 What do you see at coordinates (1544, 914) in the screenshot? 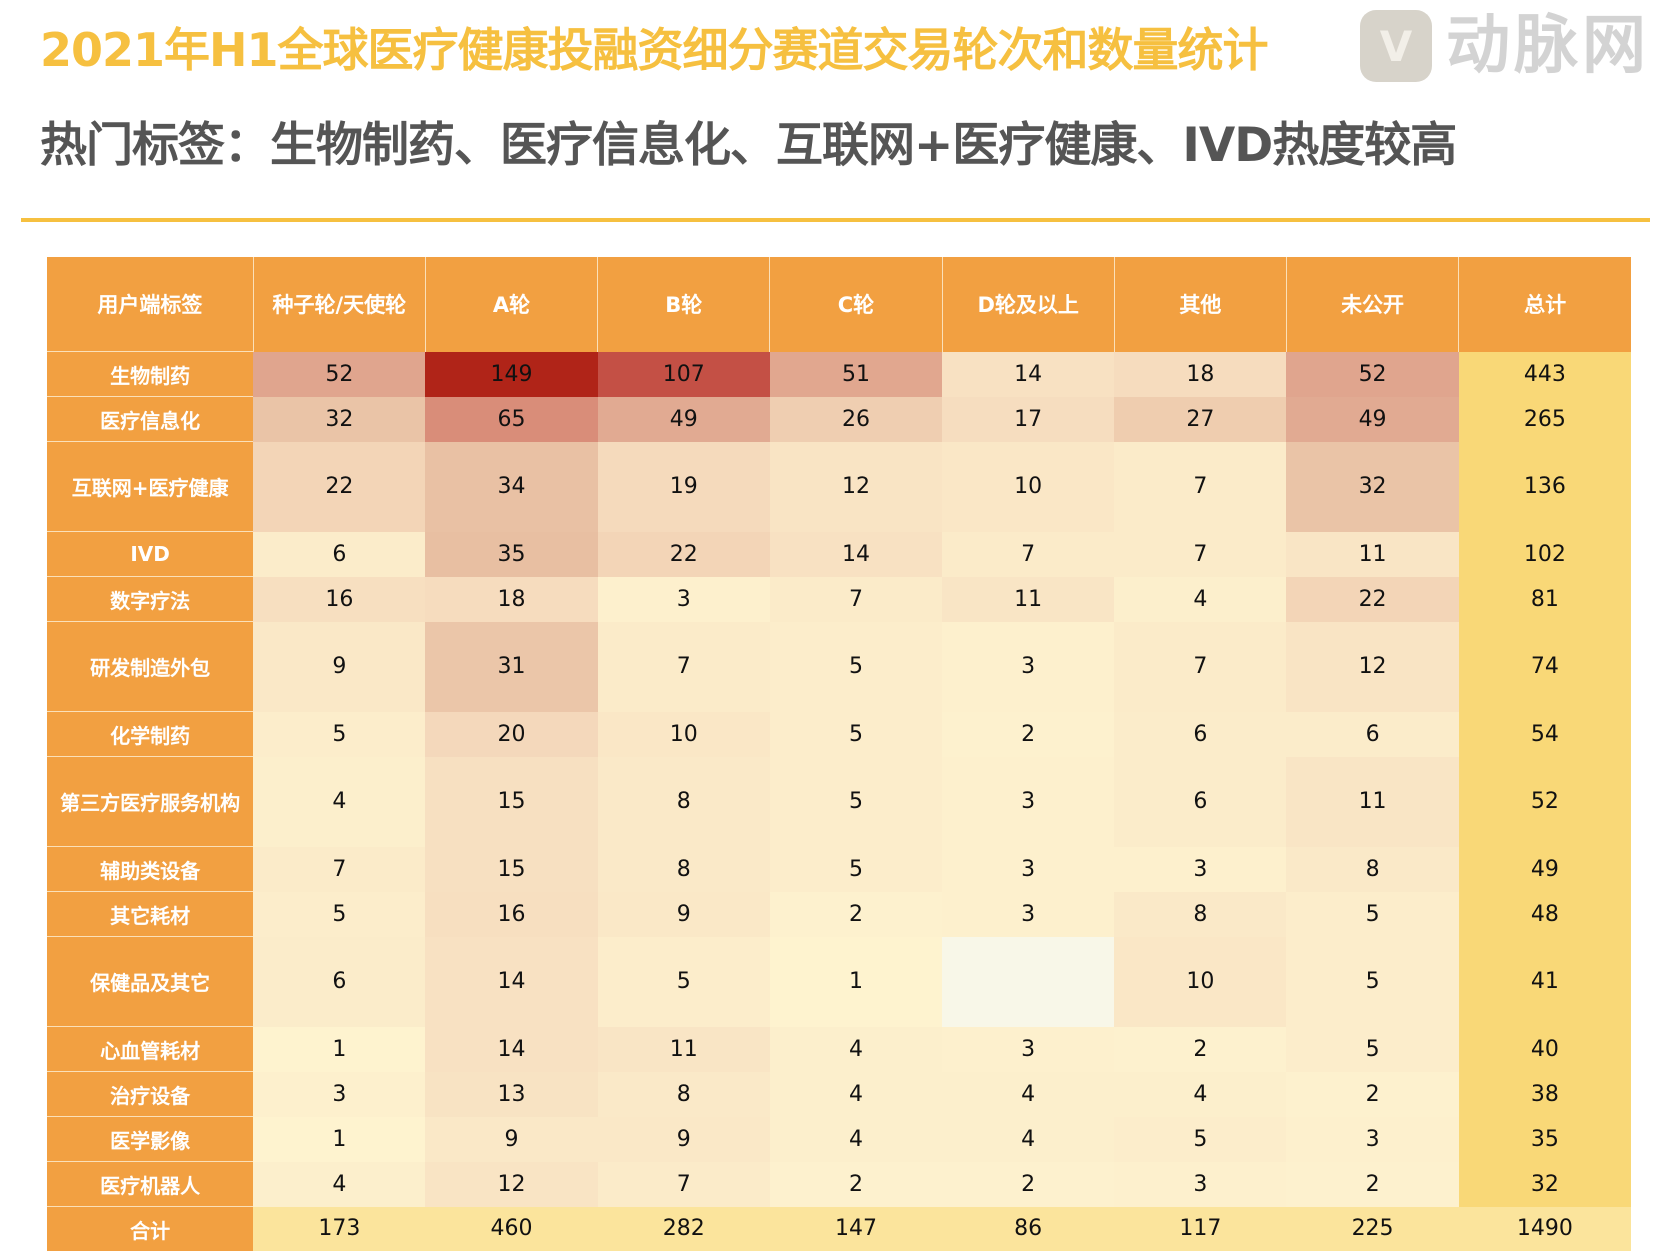
I see `total-cell: 48` at bounding box center [1544, 914].